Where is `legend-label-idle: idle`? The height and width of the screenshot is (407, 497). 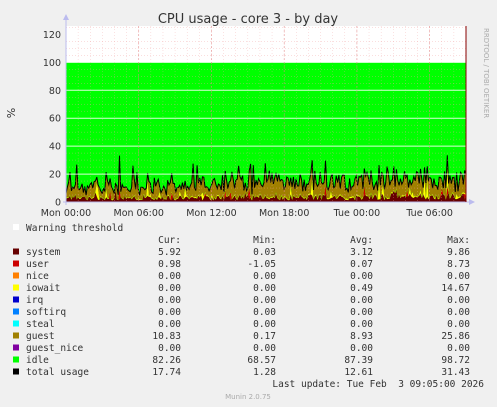
legend-label-idle: idle is located at coordinates (37, 360).